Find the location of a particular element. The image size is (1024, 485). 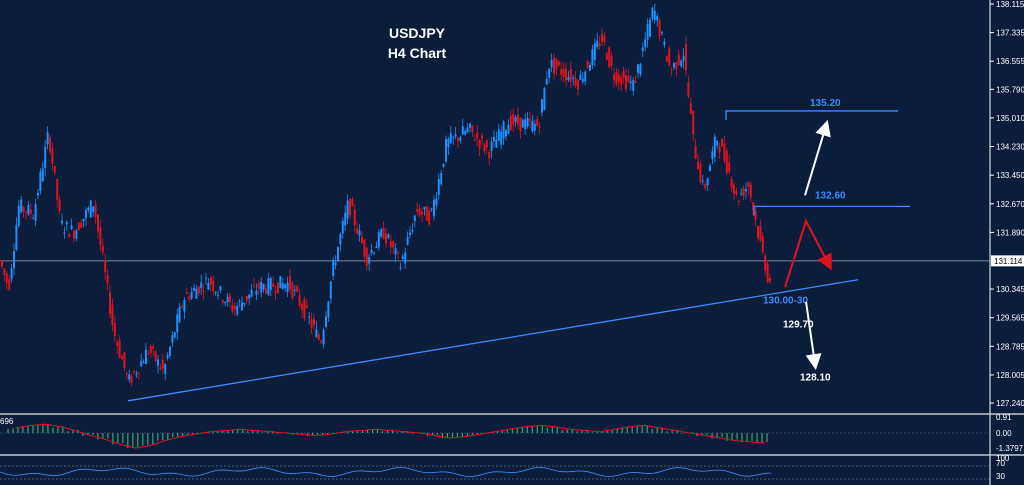

y-tick-label: 132.670 is located at coordinates (1010, 204).